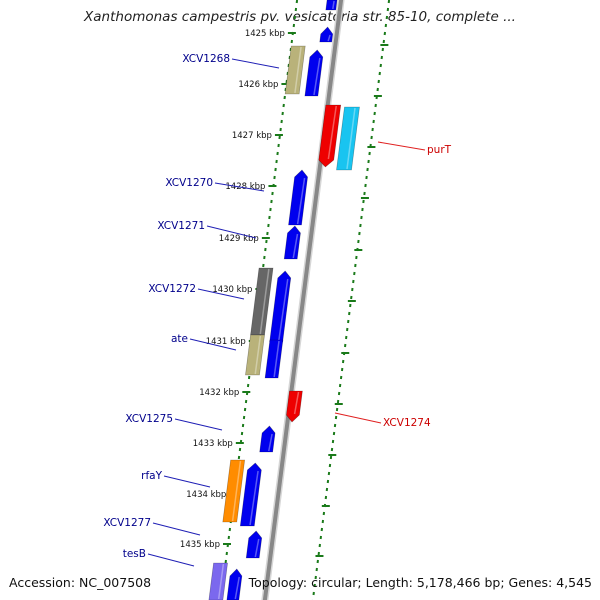 The width and height of the screenshot is (600, 600). I want to click on kbp-tick-label: 1428 kbp, so click(245, 187).